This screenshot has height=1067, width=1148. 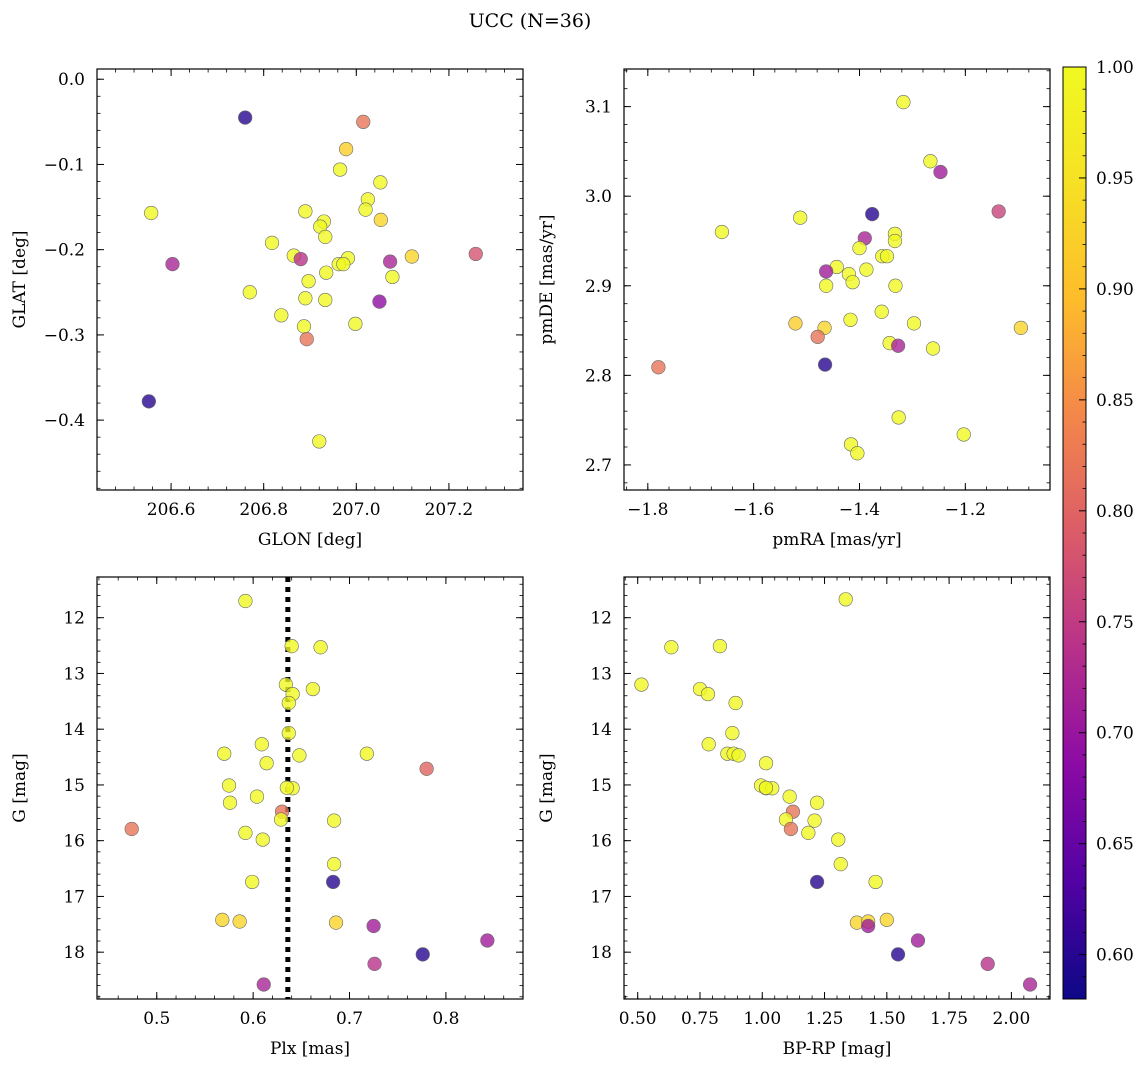 I want to click on y-tick-label: 2.7, so click(x=598, y=466).